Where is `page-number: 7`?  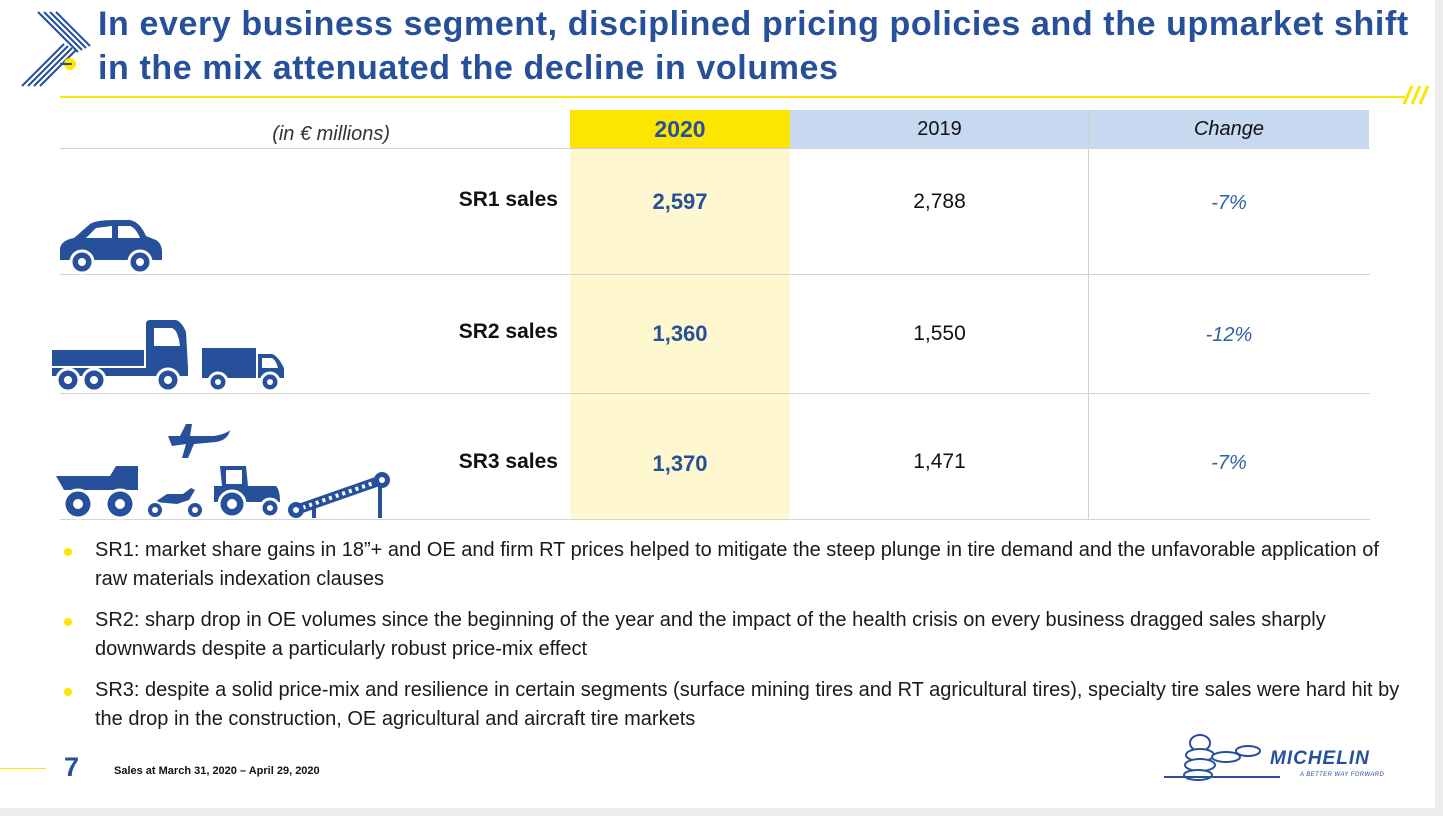
page-number: 7 is located at coordinates (72, 767).